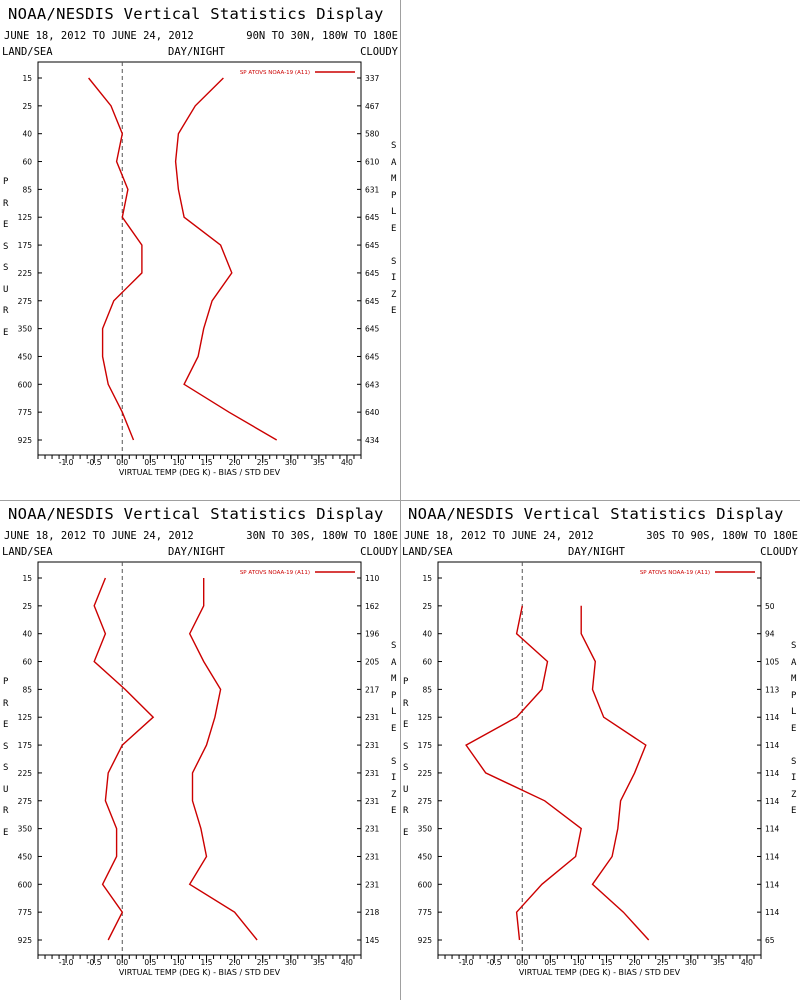 This screenshot has width=800, height=1000. I want to click on sample-size-label: 337, so click(372, 78).